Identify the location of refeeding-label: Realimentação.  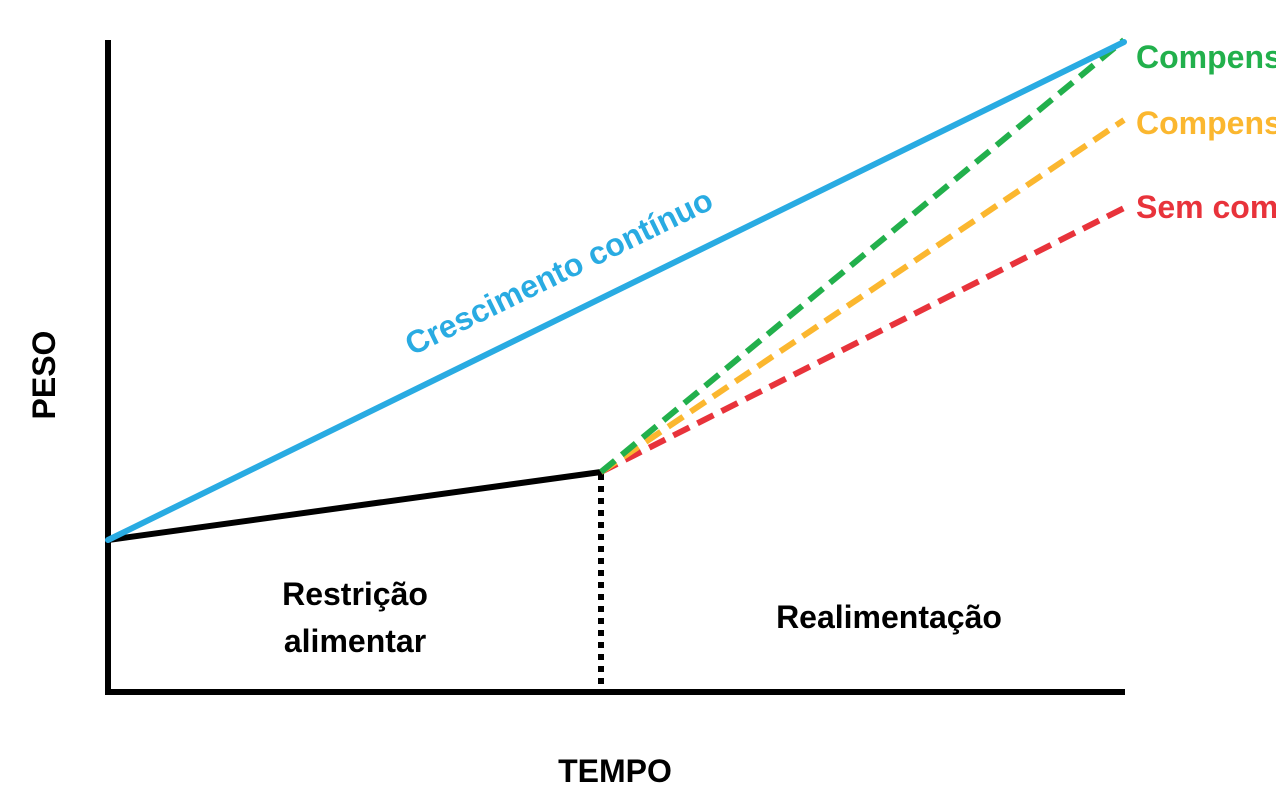
(889, 617).